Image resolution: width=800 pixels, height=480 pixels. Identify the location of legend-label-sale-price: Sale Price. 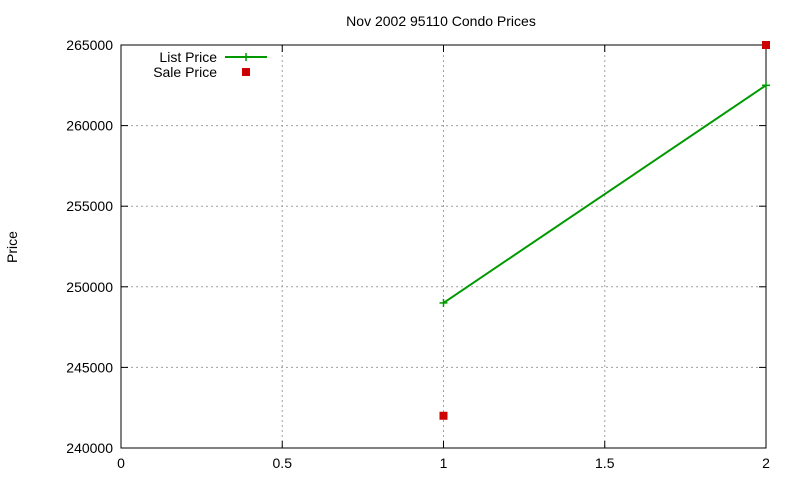
(185, 72).